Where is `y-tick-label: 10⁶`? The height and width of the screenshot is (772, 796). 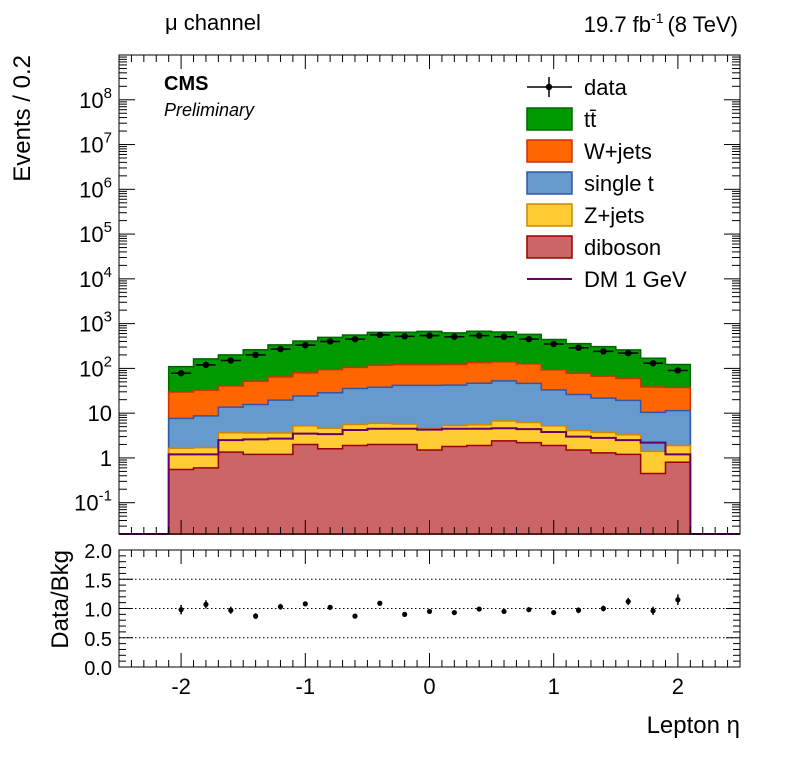
y-tick-label: 10⁶ is located at coordinates (95, 188).